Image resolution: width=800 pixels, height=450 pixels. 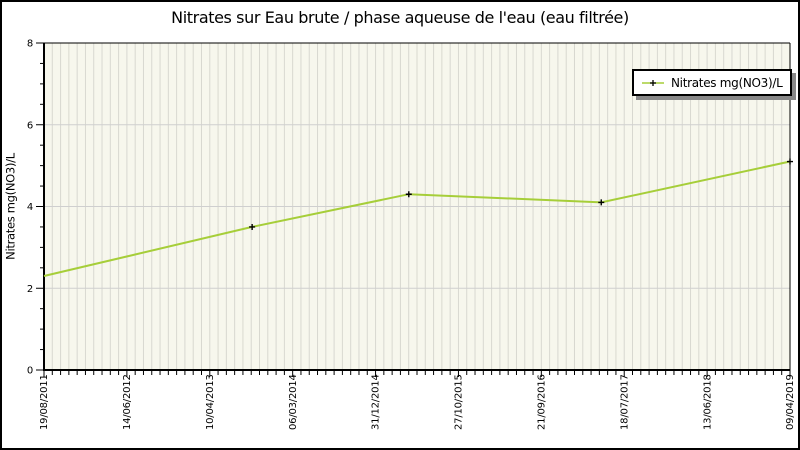 What do you see at coordinates (459, 402) in the screenshot?
I see `x-tick-label: 27/10/2015` at bounding box center [459, 402].